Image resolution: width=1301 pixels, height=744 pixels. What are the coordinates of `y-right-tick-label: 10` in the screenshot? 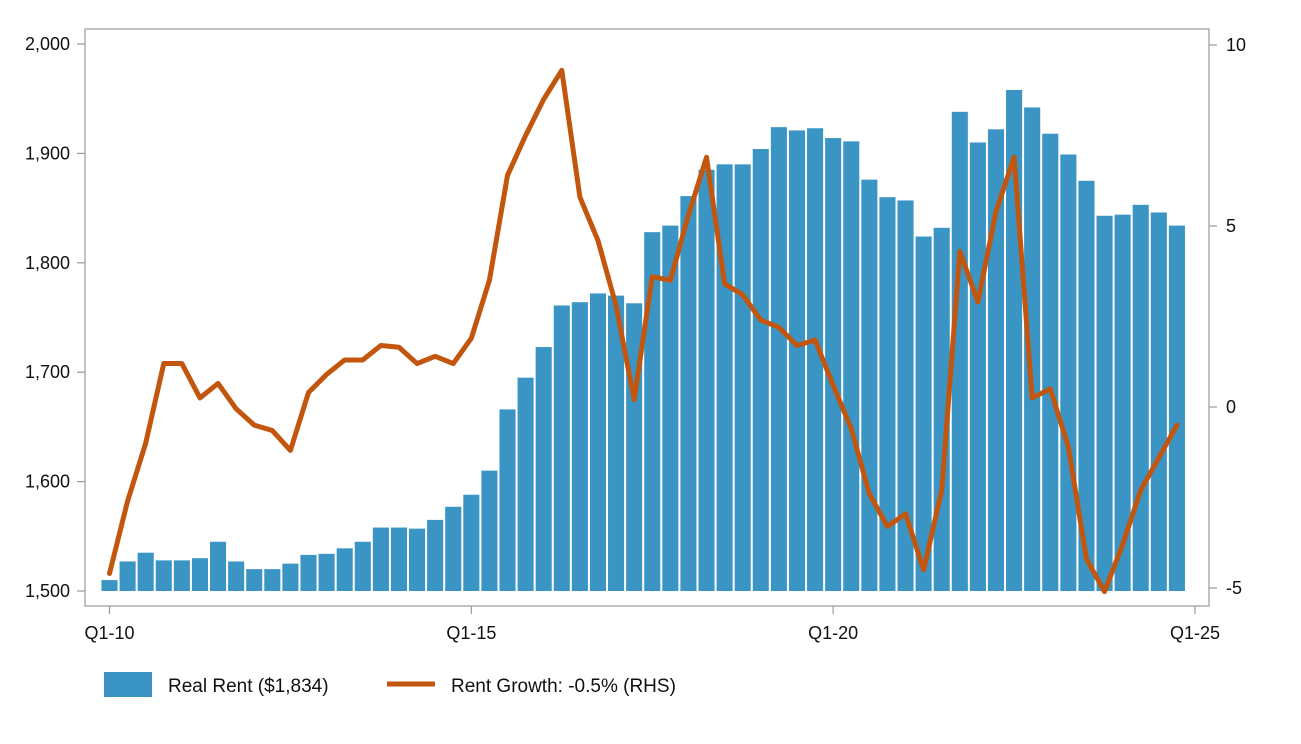 It's located at (1236, 45).